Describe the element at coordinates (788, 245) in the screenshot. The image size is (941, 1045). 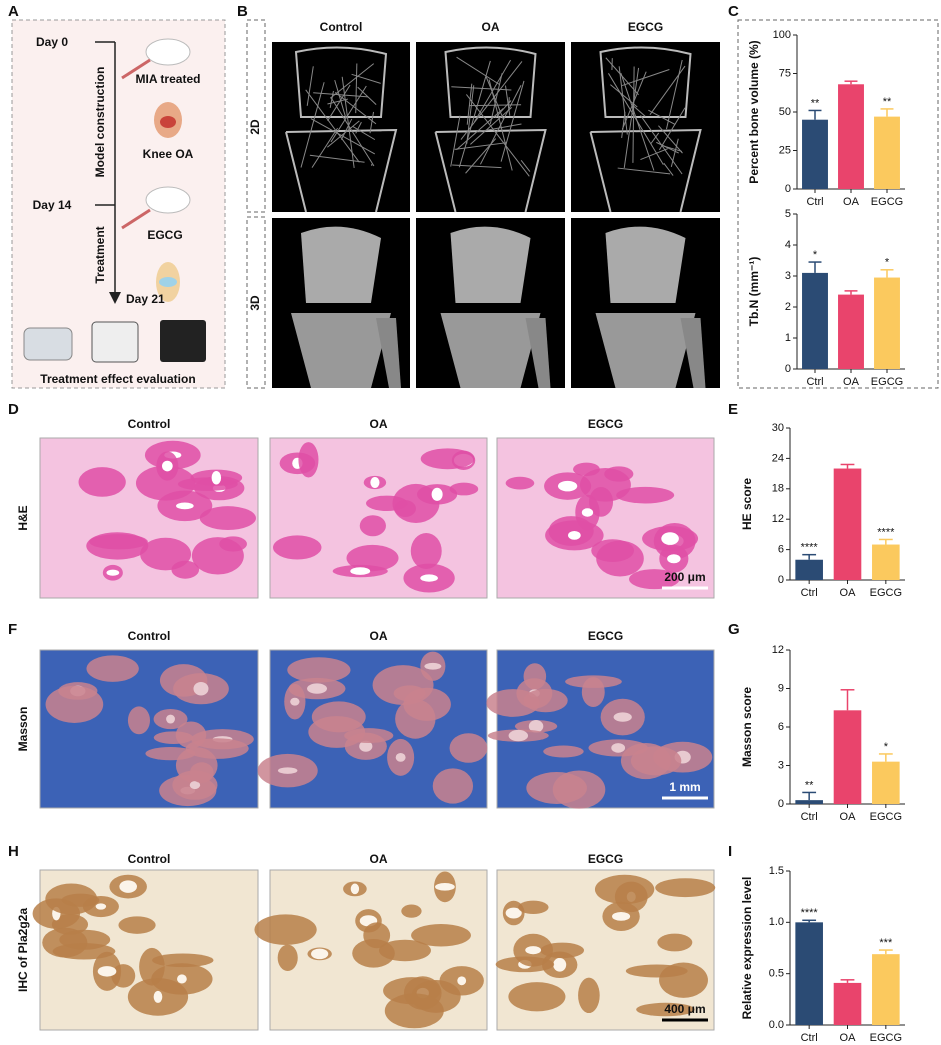
I see `y-tick-label: 4` at that location.